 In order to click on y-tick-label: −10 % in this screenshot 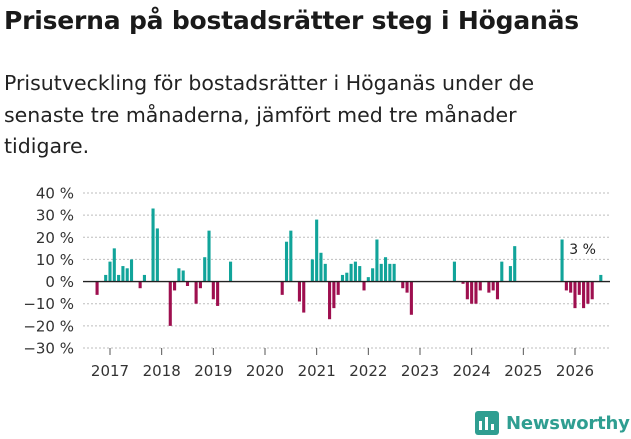, I will do `click(48, 304)`.